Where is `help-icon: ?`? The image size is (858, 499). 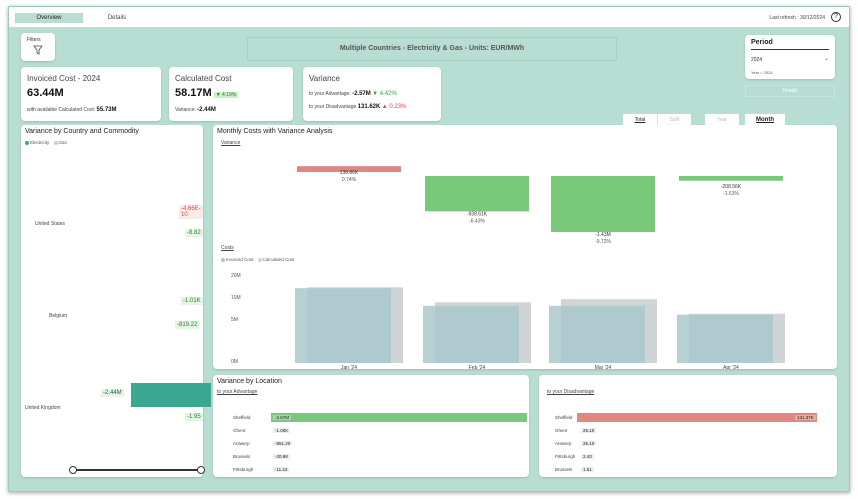 help-icon: ? is located at coordinates (836, 17).